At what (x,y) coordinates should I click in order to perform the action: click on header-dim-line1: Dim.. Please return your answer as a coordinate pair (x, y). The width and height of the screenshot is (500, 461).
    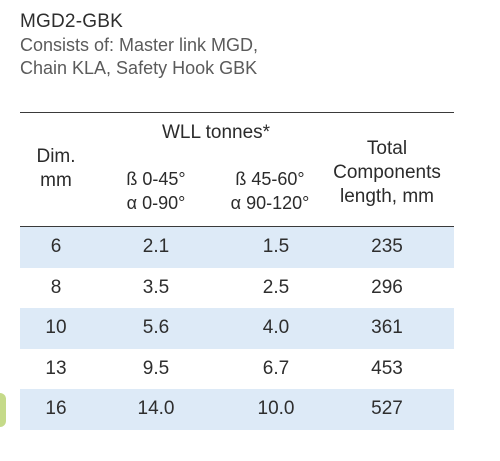
    Looking at the image, I should click on (56, 156).